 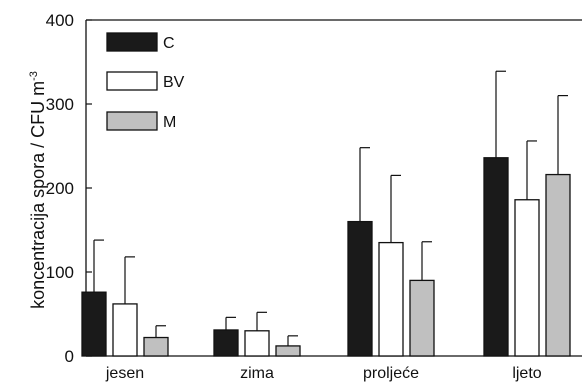 What do you see at coordinates (34, 76) in the screenshot?
I see `y-axis-label-exponent: -3` at bounding box center [34, 76].